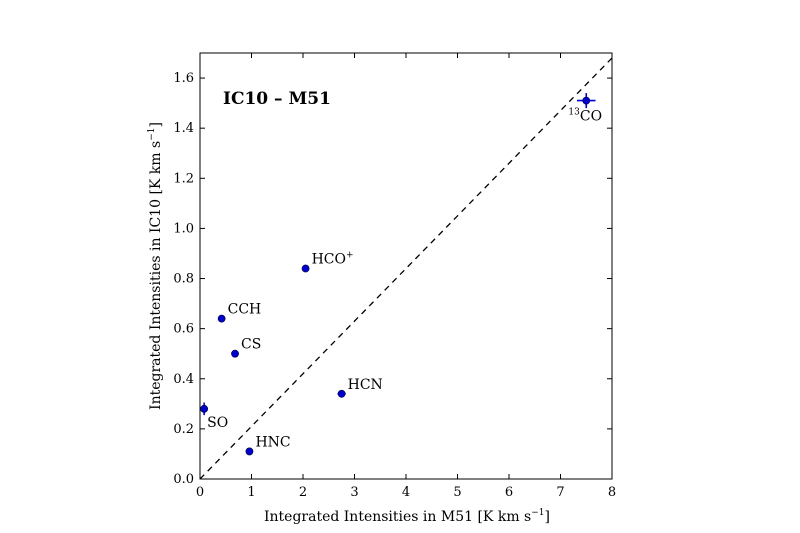  What do you see at coordinates (156, 275) in the screenshot?
I see `y-axis-label-main: Integrated Intensities in IC10 [K km s` at bounding box center [156, 275].